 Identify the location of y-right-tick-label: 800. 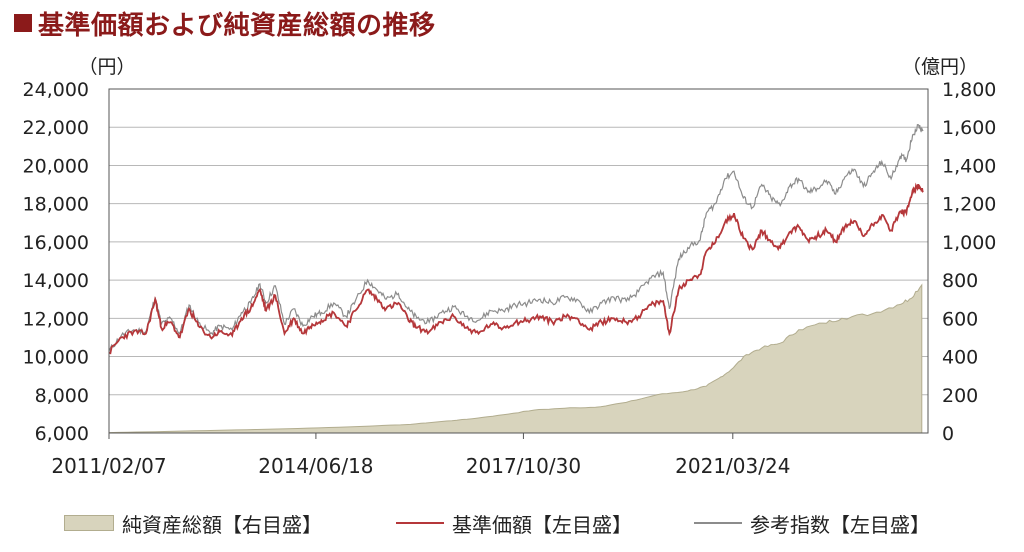
(960, 281).